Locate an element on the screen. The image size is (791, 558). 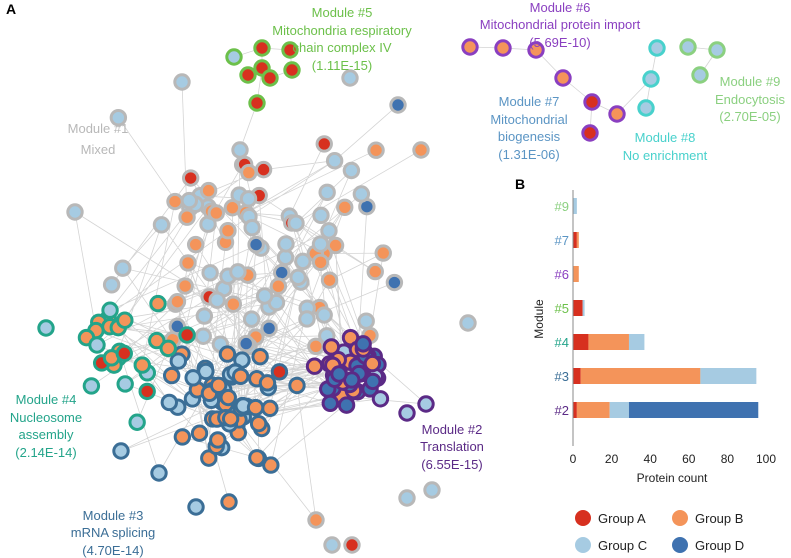
y-axis-label: Module is located at coordinates (539, 319).